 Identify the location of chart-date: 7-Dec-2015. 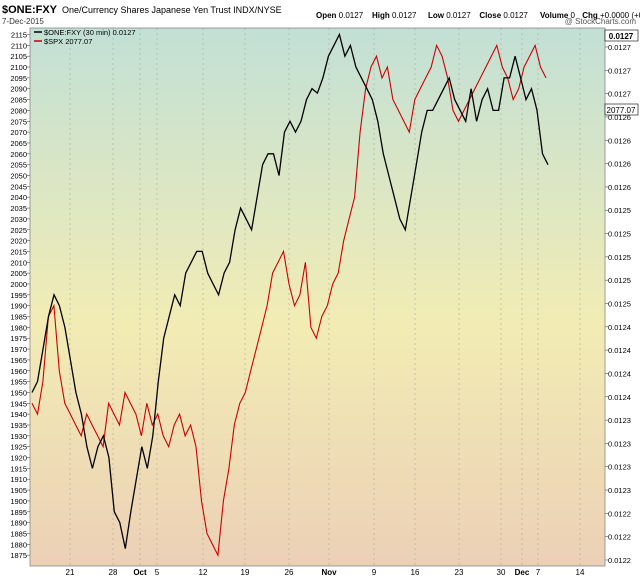
(23, 21).